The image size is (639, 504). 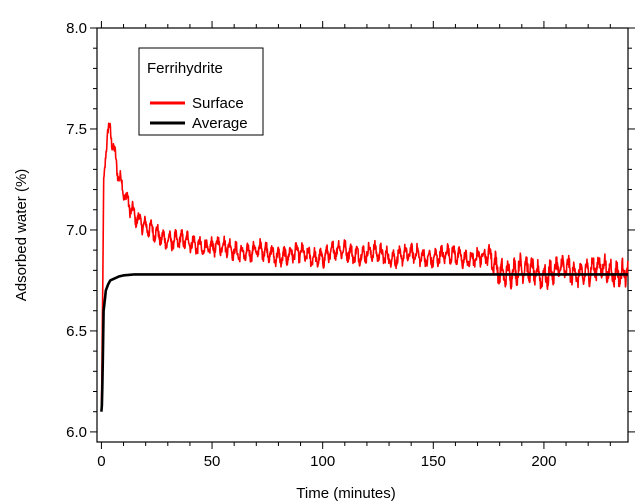 What do you see at coordinates (185, 68) in the screenshot?
I see `legend-title: Ferrihydrite` at bounding box center [185, 68].